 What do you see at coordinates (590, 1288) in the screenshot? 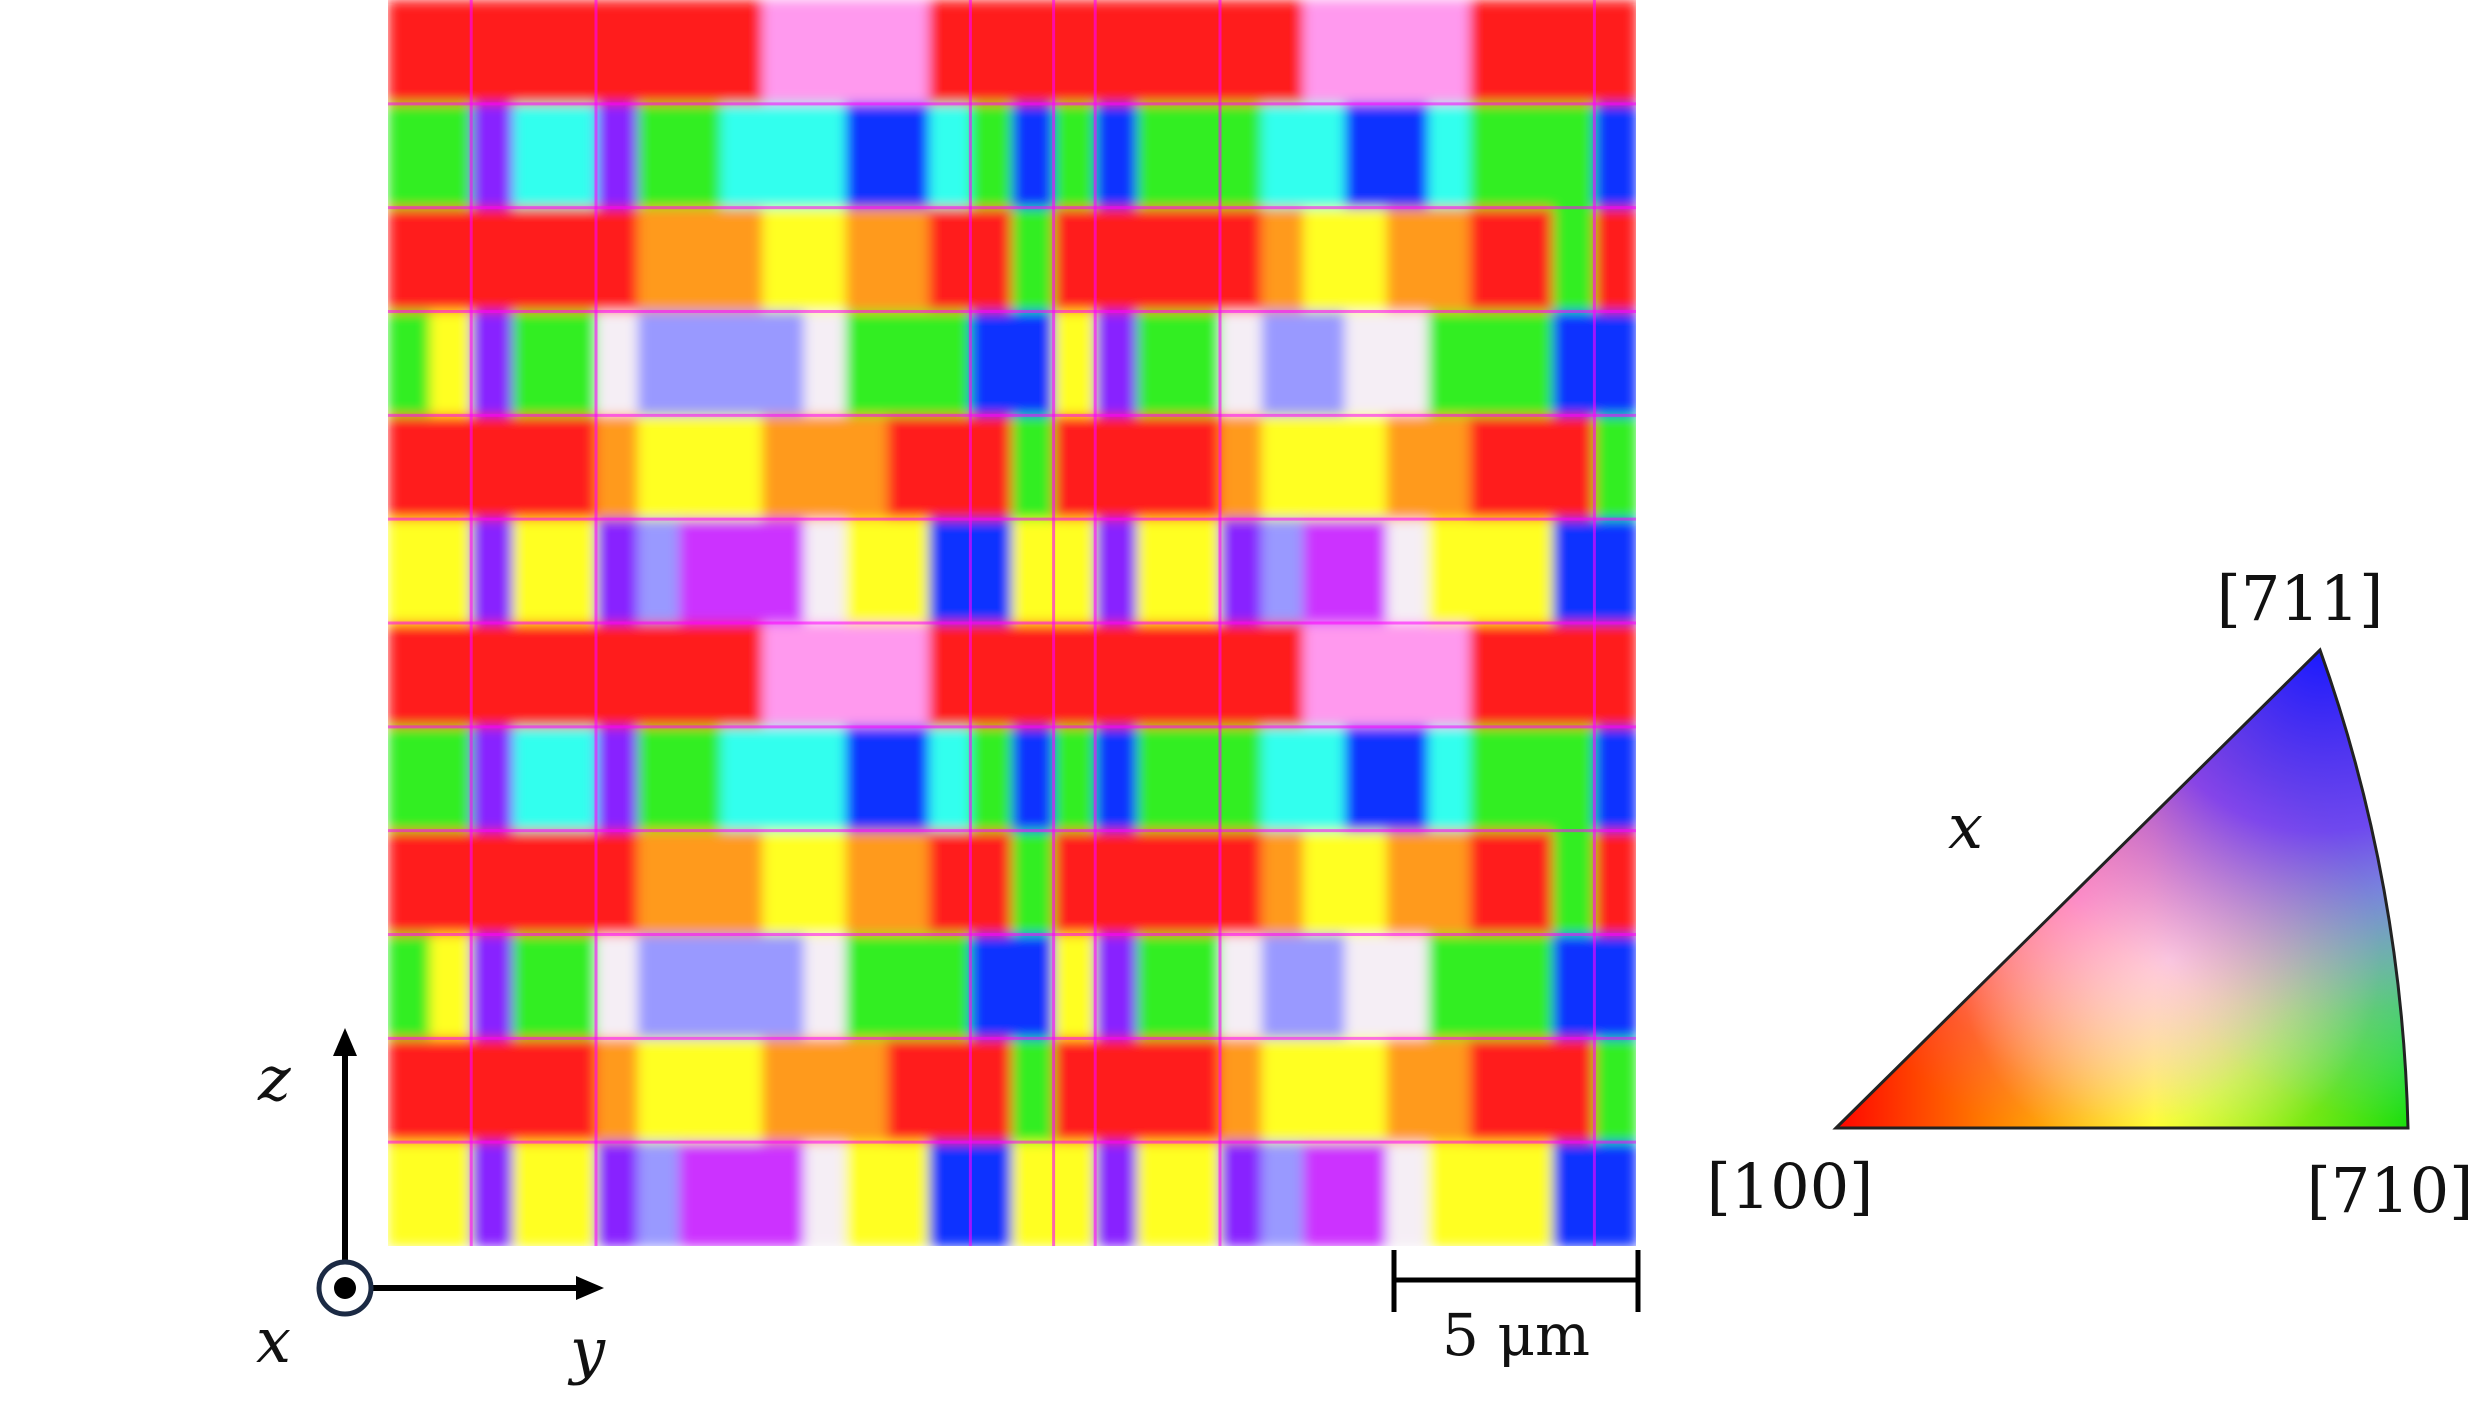
I see `y-arrowhead-icon` at bounding box center [590, 1288].